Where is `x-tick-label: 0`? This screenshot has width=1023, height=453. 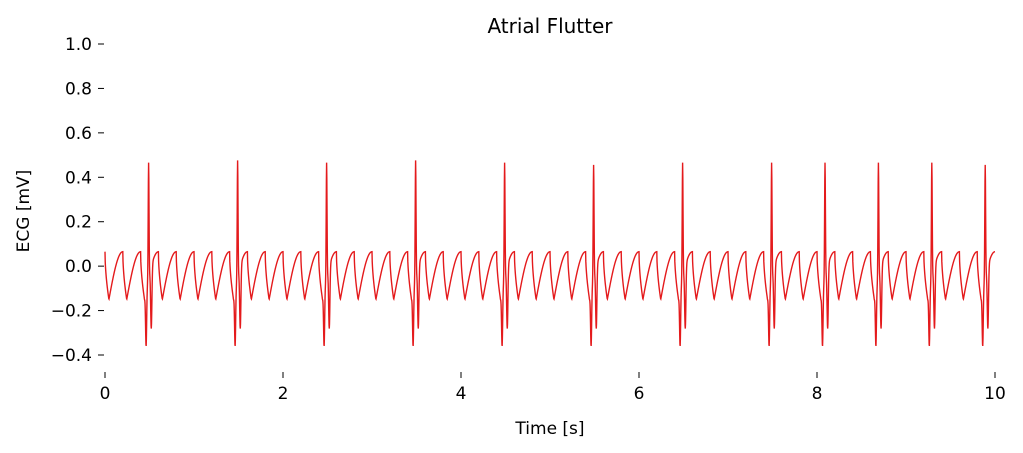 x-tick-label: 0 is located at coordinates (105, 394).